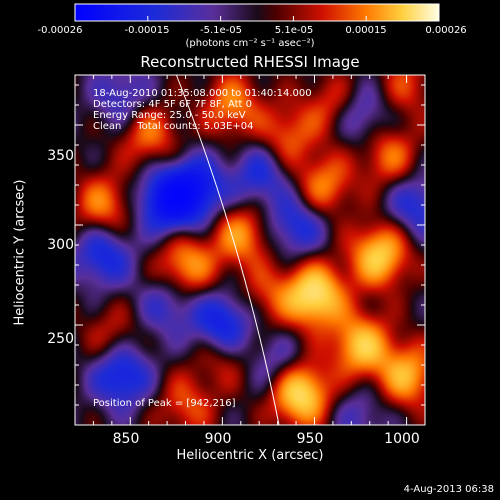 The height and width of the screenshot is (500, 500). I want to click on footer-timestamp: 4-Aug-2013 06:38, so click(448, 489).